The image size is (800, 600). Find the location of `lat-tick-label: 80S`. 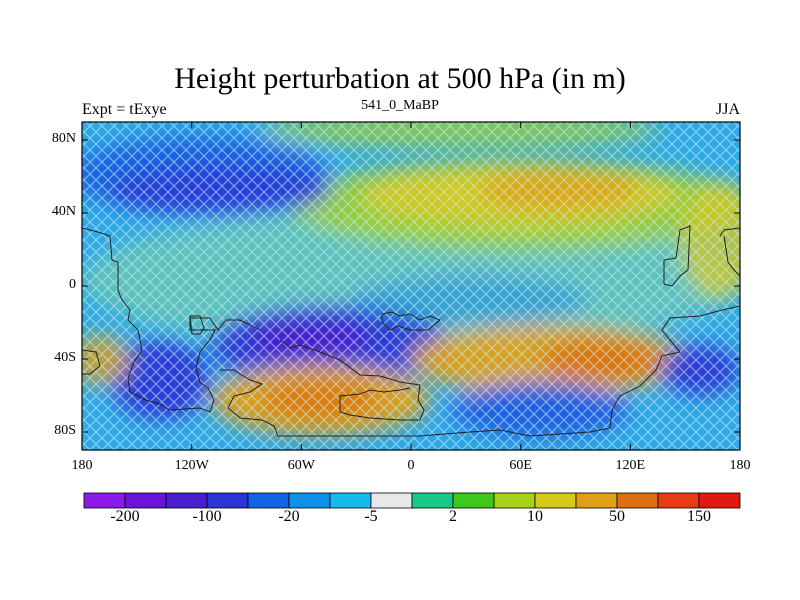

lat-tick-label: 80S is located at coordinates (65, 430).